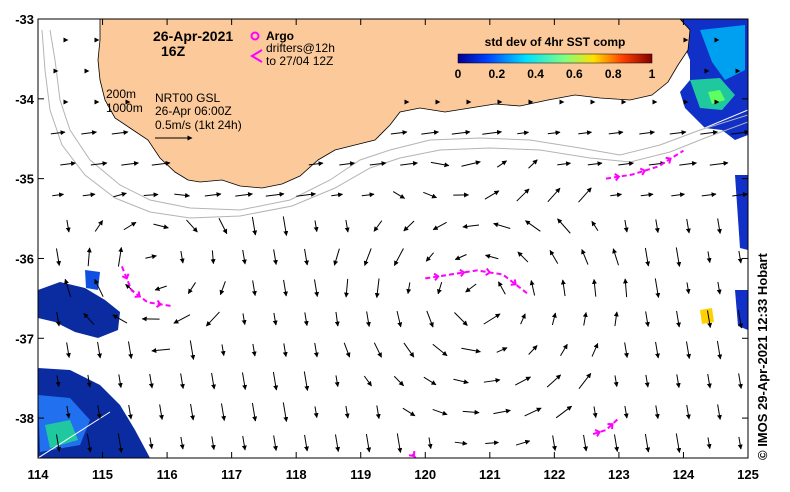 The width and height of the screenshot is (790, 492). What do you see at coordinates (102, 474) in the screenshot?
I see `x-tick-label: 115` at bounding box center [102, 474].